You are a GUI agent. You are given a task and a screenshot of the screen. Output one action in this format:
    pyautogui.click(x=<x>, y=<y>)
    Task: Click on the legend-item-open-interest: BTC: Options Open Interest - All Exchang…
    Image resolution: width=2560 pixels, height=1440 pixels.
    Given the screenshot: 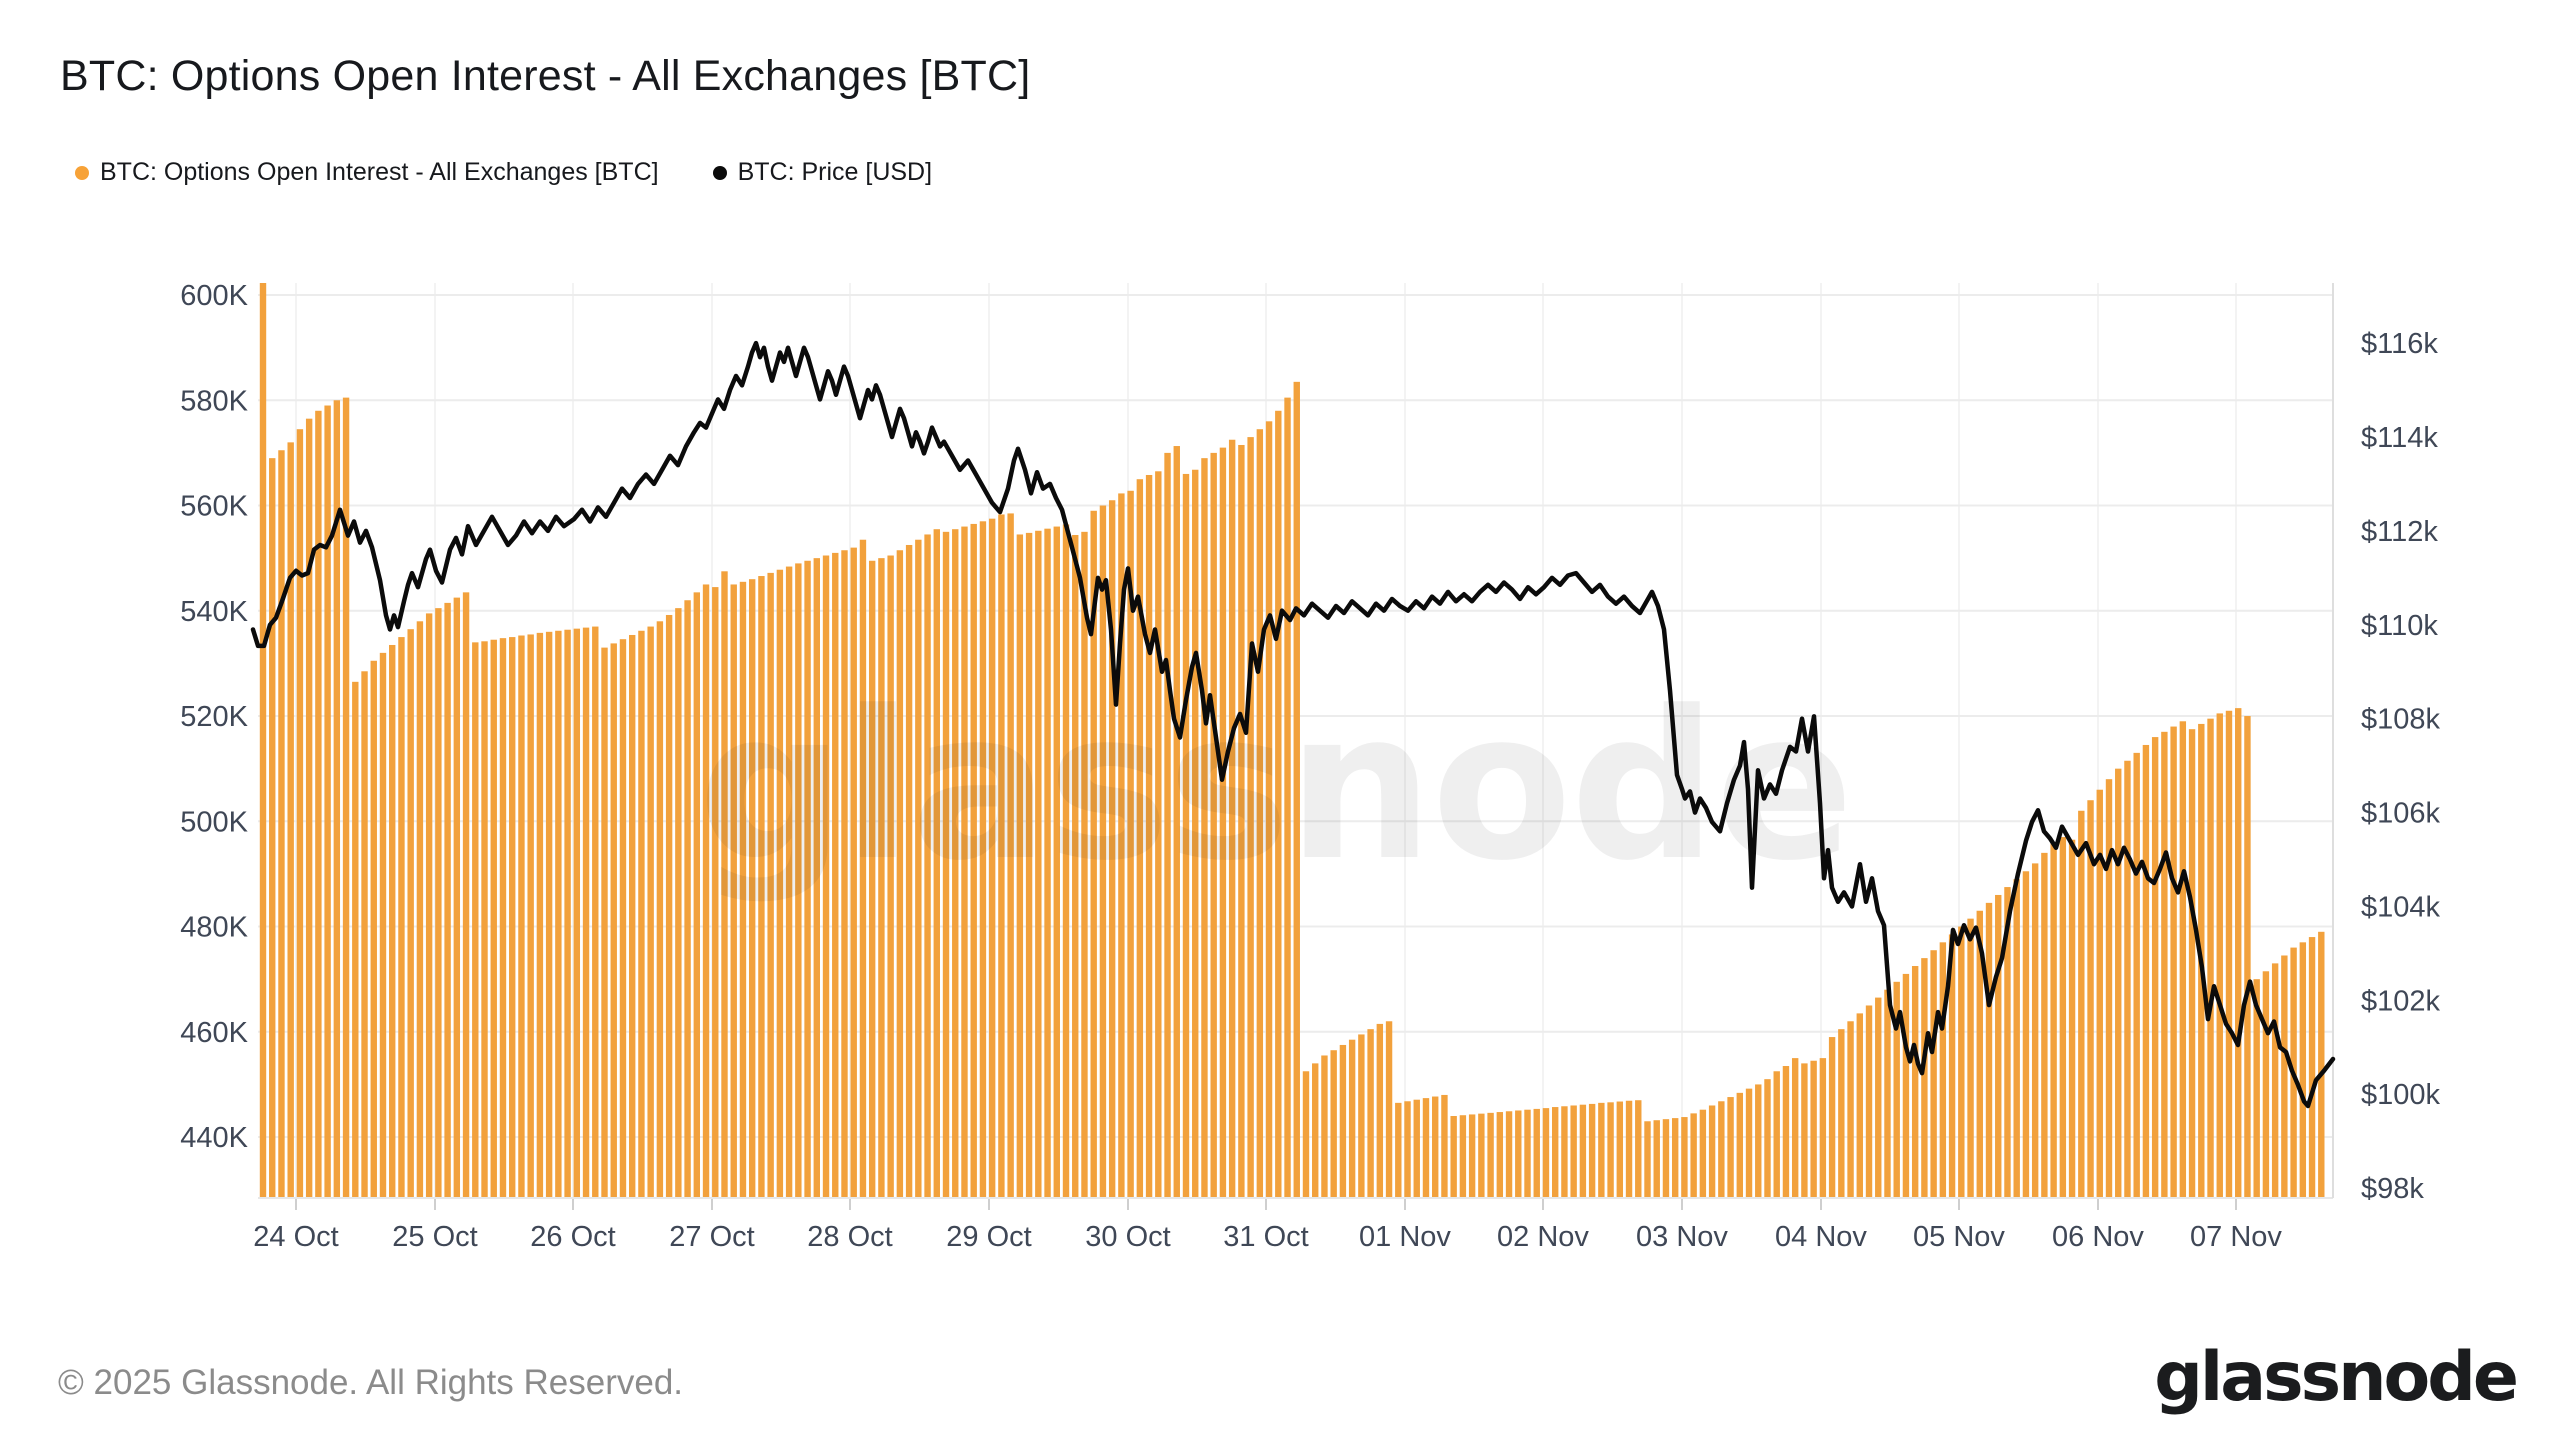 What is the action you would take?
    pyautogui.click(x=367, y=172)
    